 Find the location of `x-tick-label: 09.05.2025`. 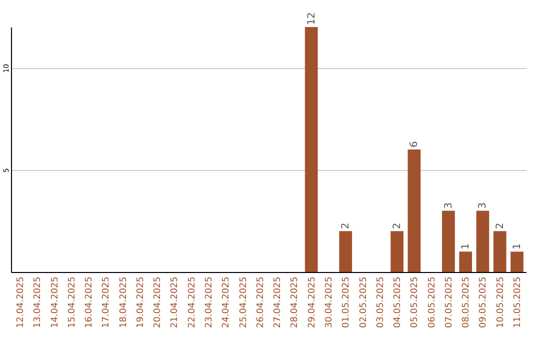

x-tick-label: 09.05.2025 is located at coordinates (483, 302).